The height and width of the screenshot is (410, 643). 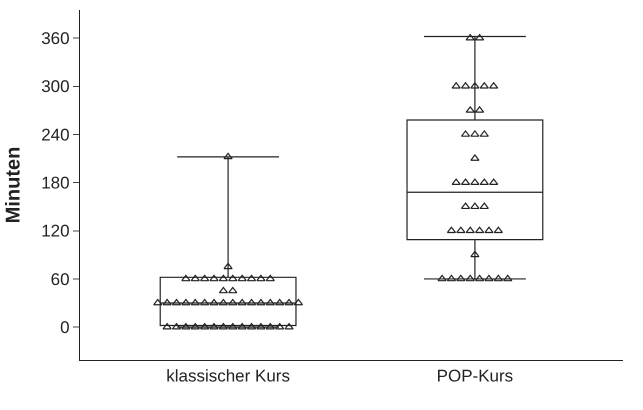 What do you see at coordinates (55, 38) in the screenshot?
I see `y-tick-label: 360` at bounding box center [55, 38].